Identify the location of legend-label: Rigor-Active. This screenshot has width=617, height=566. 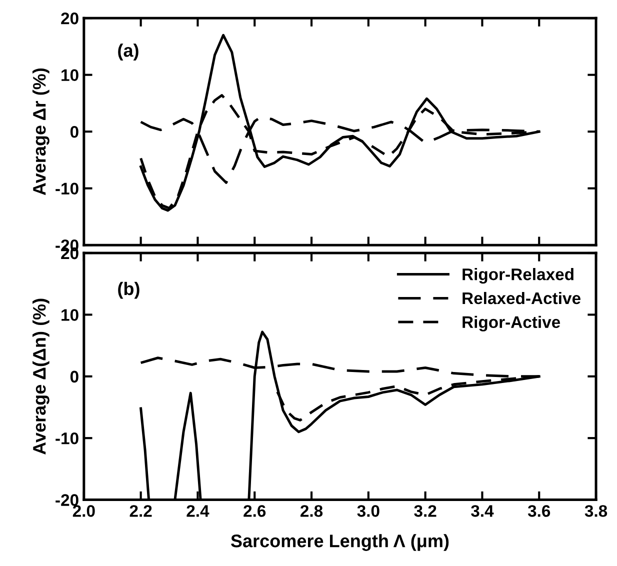
(511, 324).